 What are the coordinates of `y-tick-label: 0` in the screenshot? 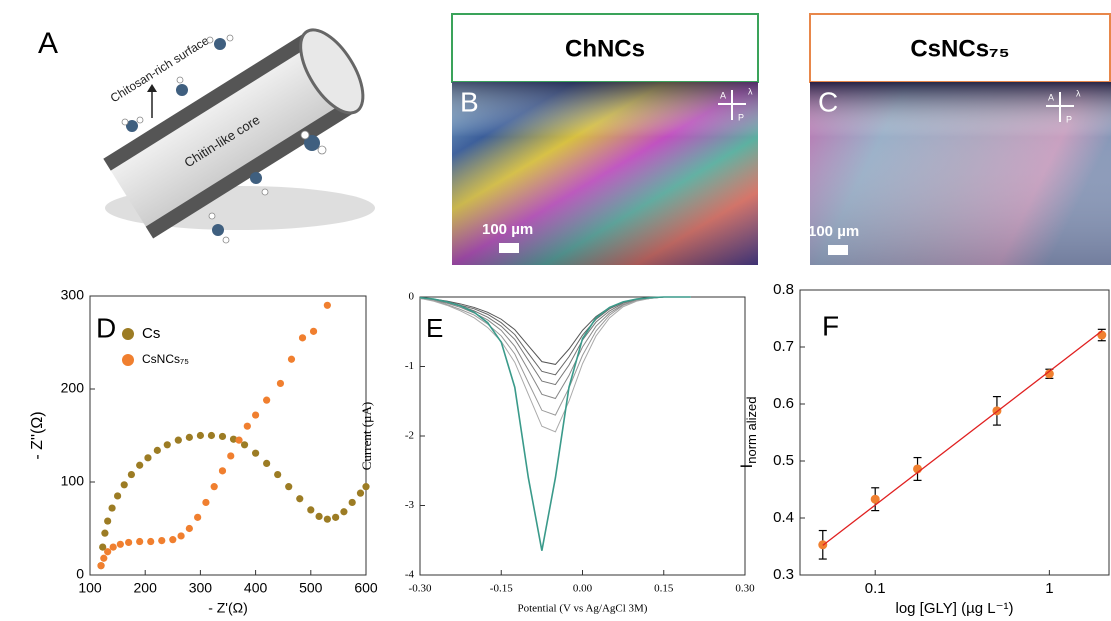 It's located at (80, 574).